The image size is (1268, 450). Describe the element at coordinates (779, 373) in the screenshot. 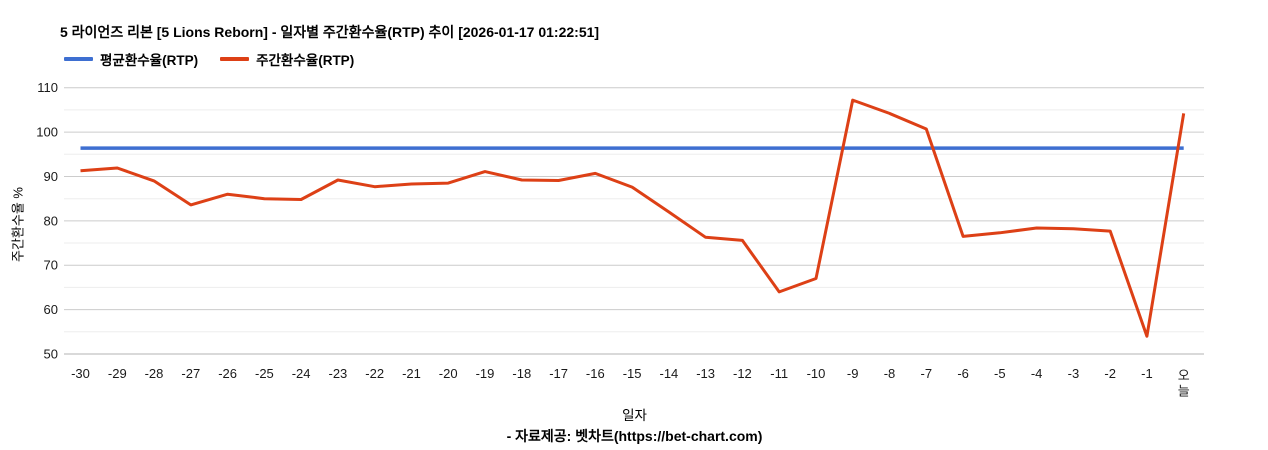

I see `x-tick-label: -11` at that location.